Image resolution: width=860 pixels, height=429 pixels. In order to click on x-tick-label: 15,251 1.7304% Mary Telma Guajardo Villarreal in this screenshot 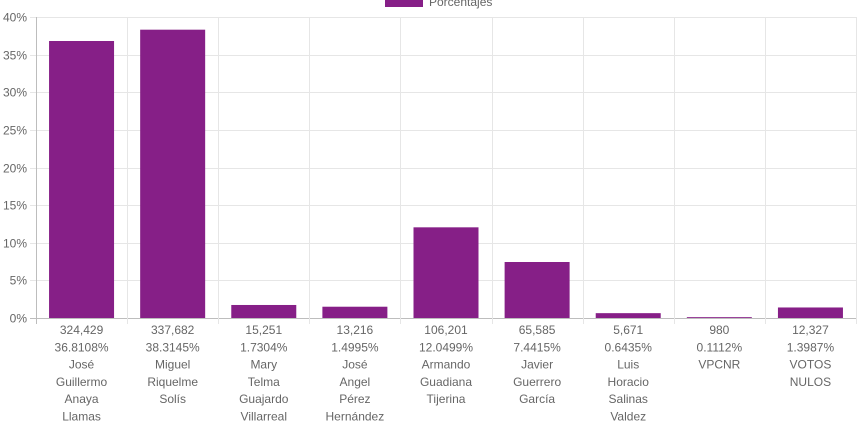, I will do `click(264, 373)`.